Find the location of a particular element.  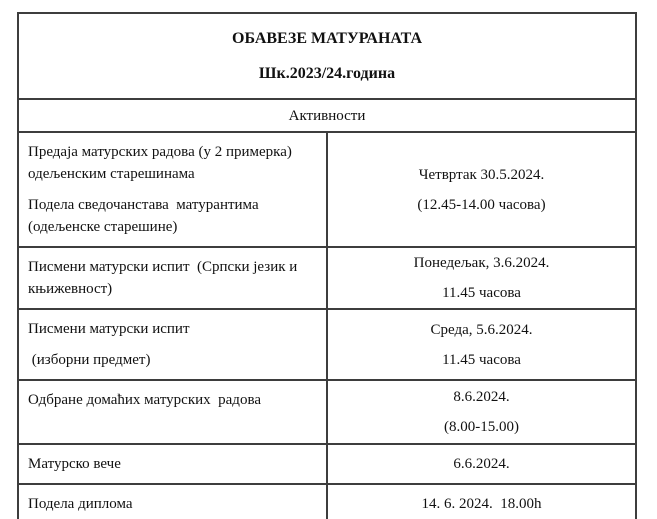

activity-text: Матурско вече is located at coordinates (74, 464).